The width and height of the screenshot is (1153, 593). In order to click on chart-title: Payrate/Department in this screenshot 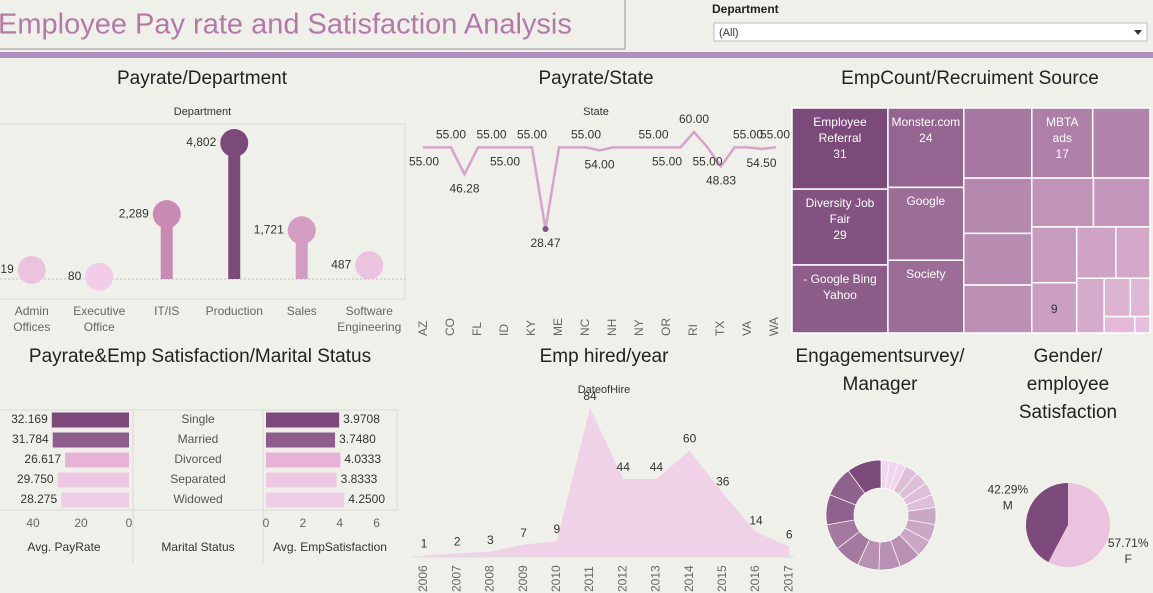, I will do `click(202, 78)`.